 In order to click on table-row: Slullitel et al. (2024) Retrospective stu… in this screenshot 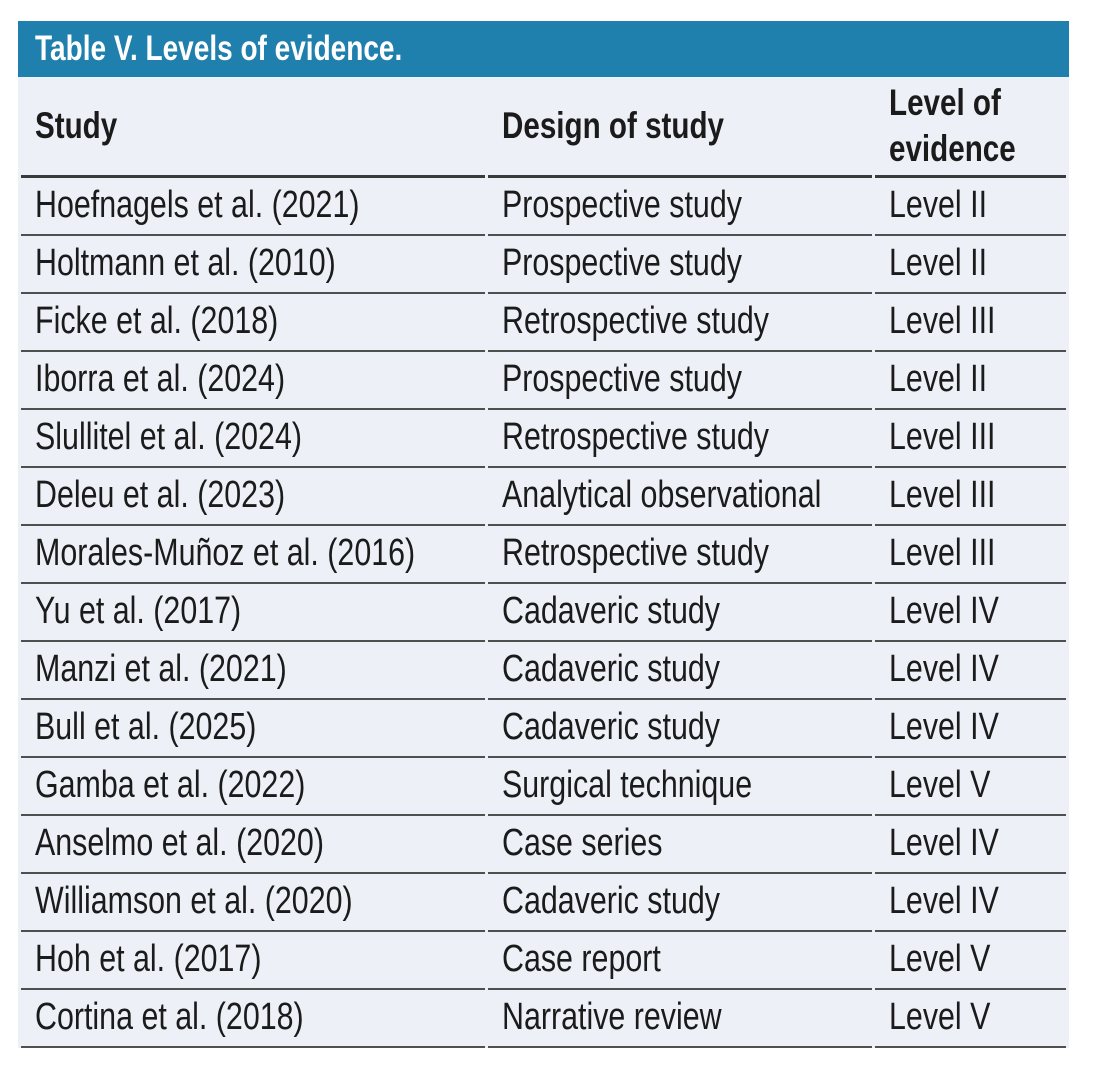, I will do `click(543, 439)`.